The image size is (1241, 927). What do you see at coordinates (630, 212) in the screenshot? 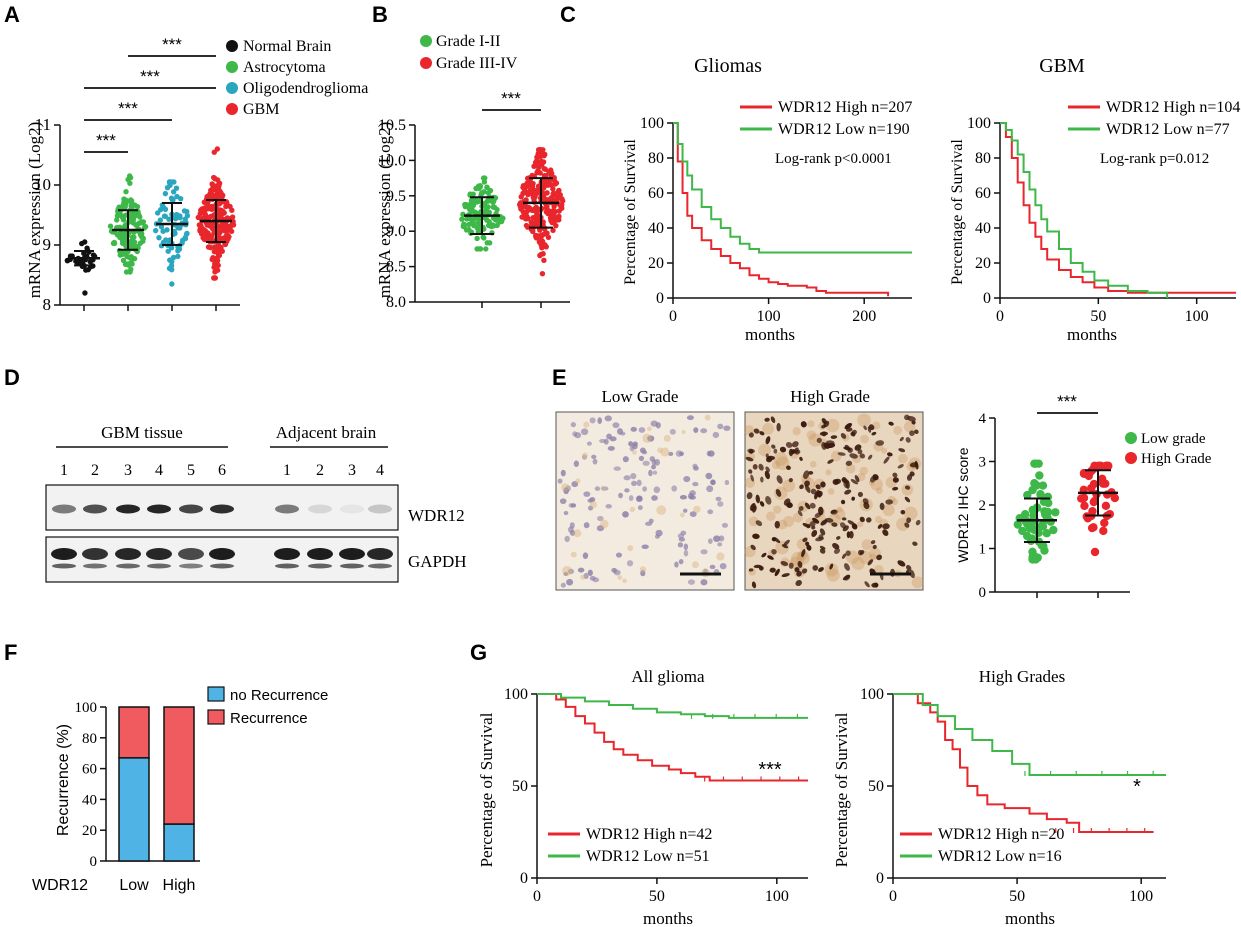
I see `panel-c-gliomas-ylabel: Percentage of Survival` at bounding box center [630, 212].